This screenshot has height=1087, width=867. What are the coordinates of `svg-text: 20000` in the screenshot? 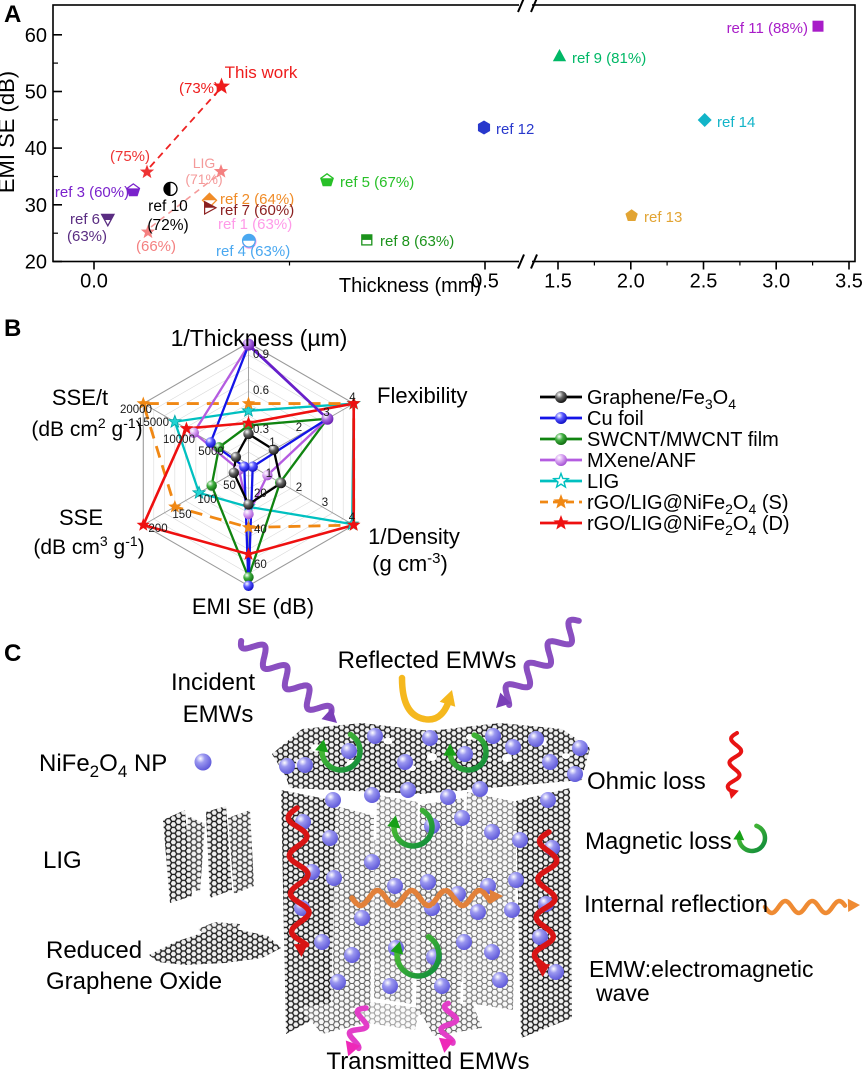 It's located at (136, 410).